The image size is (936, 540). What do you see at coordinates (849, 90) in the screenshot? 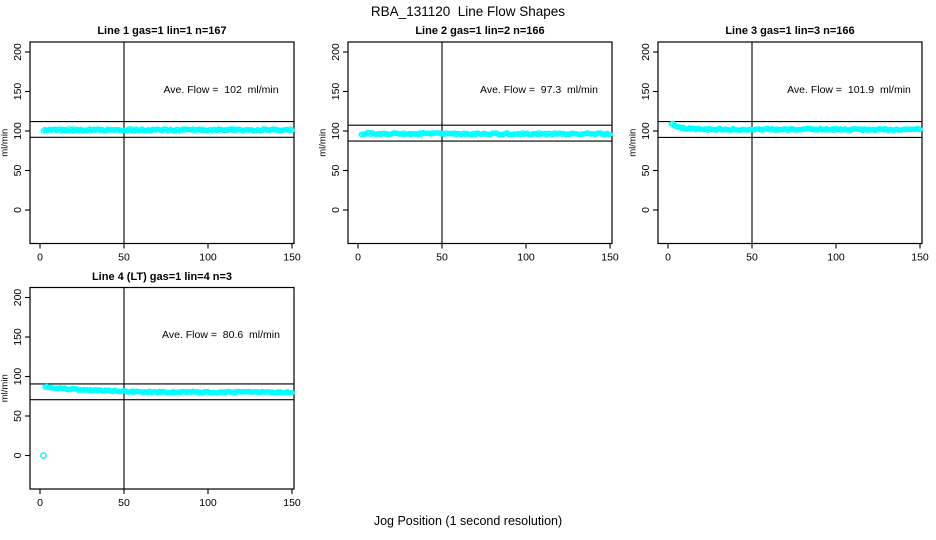
I see `panel-3-ave-flow-annotation: Ave. Flow = 101.9 ml/min` at bounding box center [849, 90].